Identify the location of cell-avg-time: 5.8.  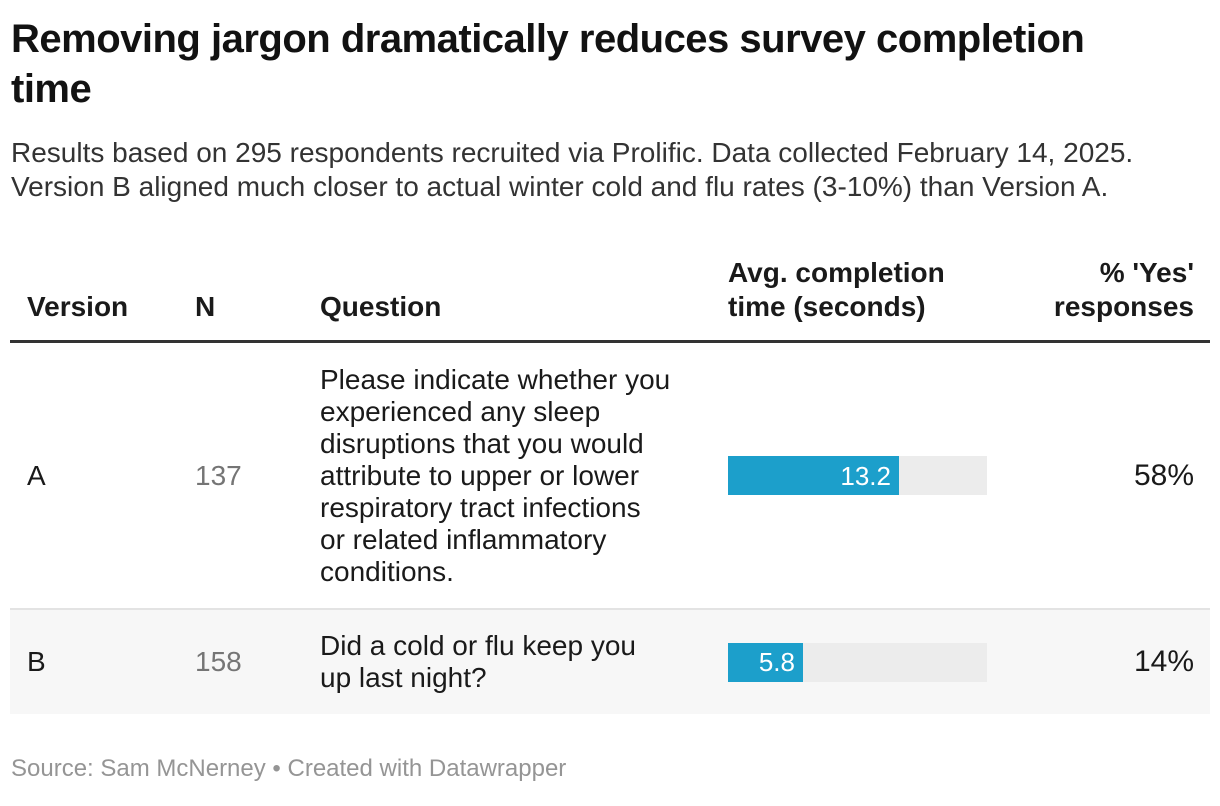
(855, 662).